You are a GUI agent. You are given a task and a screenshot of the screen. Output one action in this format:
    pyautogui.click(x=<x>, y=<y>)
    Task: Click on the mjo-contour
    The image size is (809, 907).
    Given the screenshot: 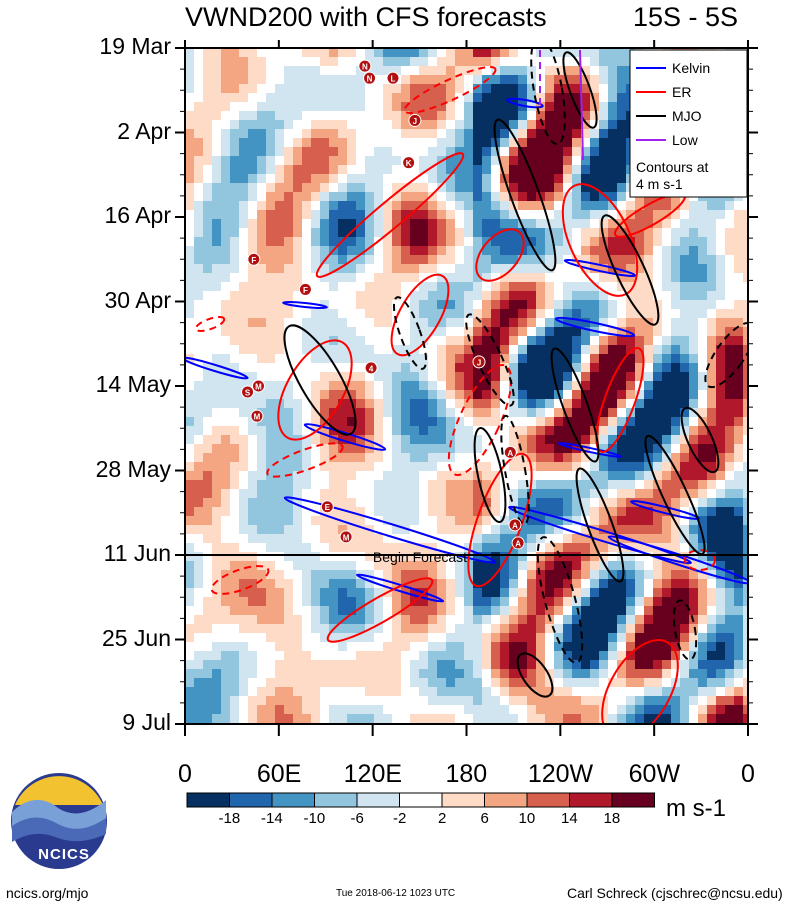 What is the action you would take?
    pyautogui.click(x=490, y=475)
    